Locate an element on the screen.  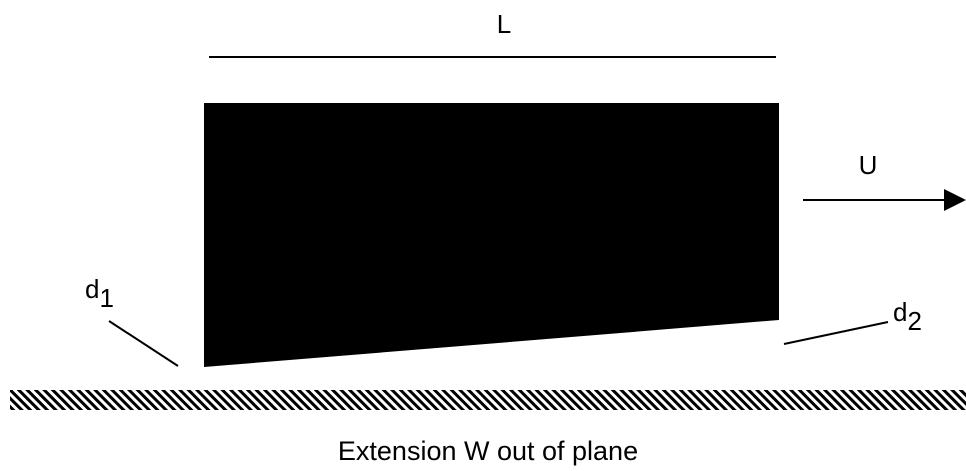
inlet-gap-label: d1 is located at coordinates (99, 293).